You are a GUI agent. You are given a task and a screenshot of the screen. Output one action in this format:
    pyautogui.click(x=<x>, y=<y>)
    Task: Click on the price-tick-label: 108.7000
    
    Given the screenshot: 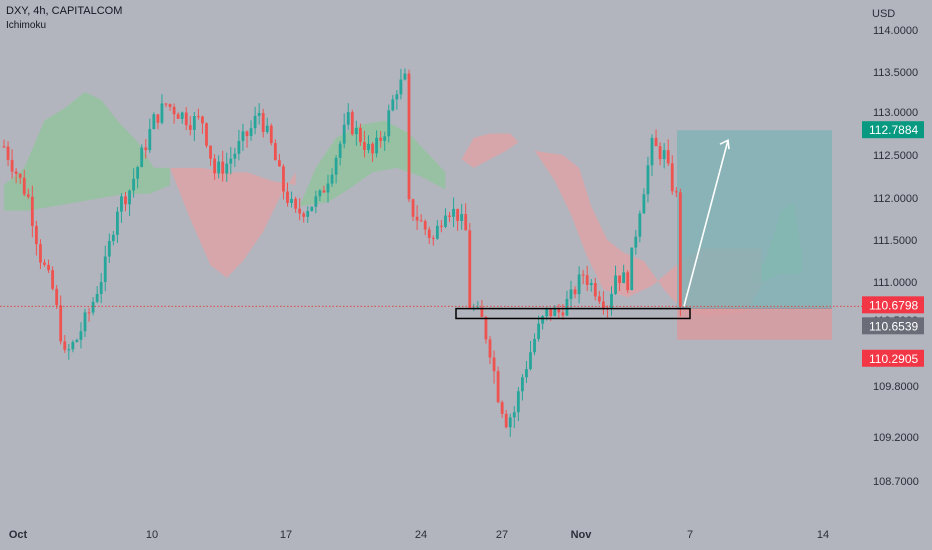 What is the action you would take?
    pyautogui.click(x=896, y=482)
    